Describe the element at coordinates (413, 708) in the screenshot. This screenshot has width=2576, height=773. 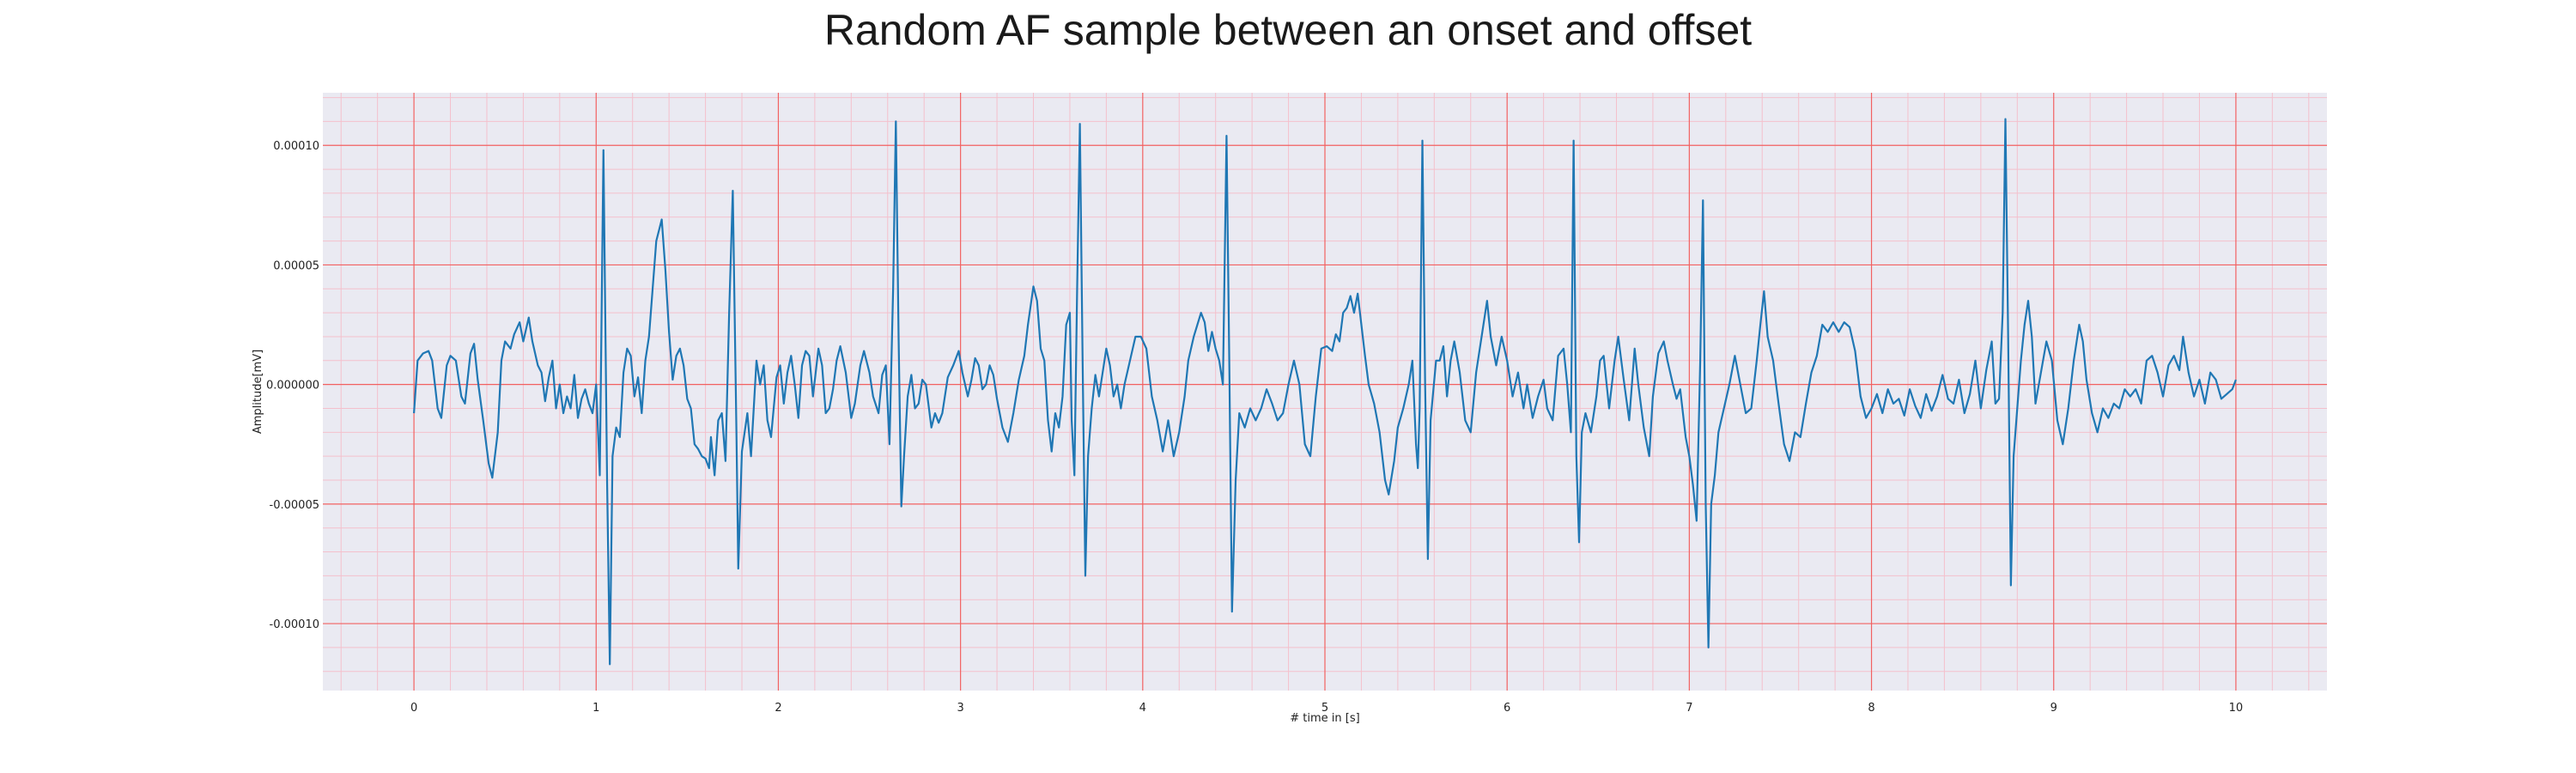
I see `x-tick-label: 0` at that location.